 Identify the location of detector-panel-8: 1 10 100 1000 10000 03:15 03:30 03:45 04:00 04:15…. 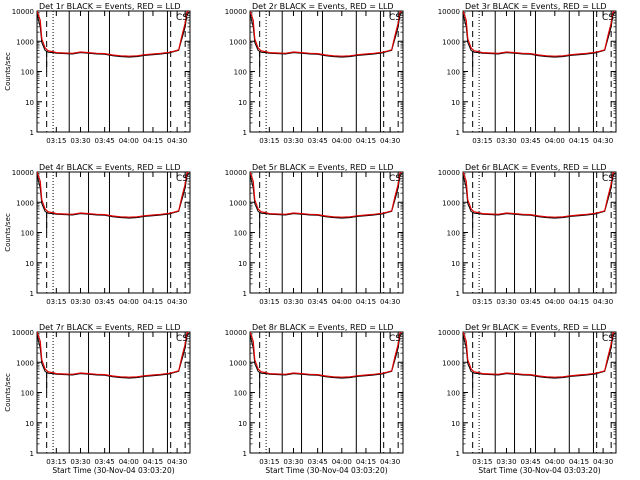
(314, 399).